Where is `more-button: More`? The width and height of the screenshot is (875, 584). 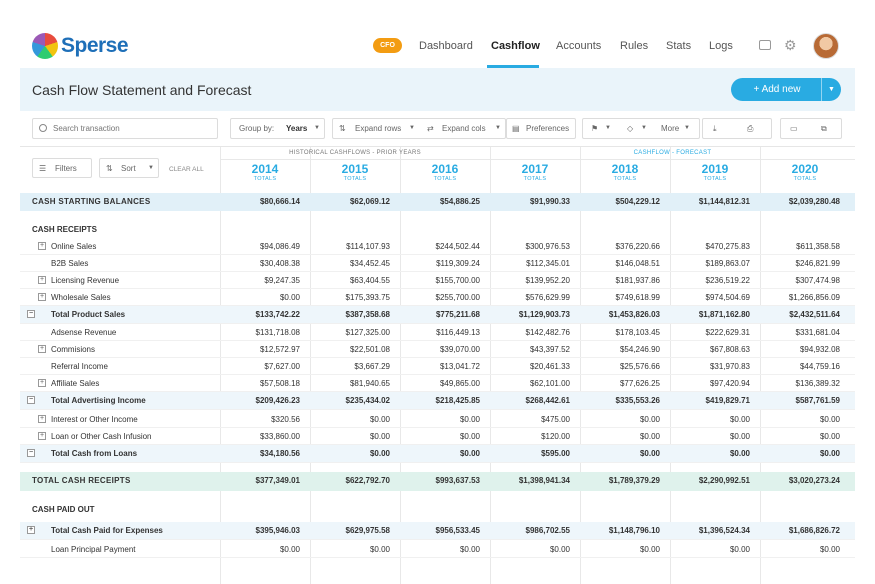
more-button: More is located at coordinates (670, 128).